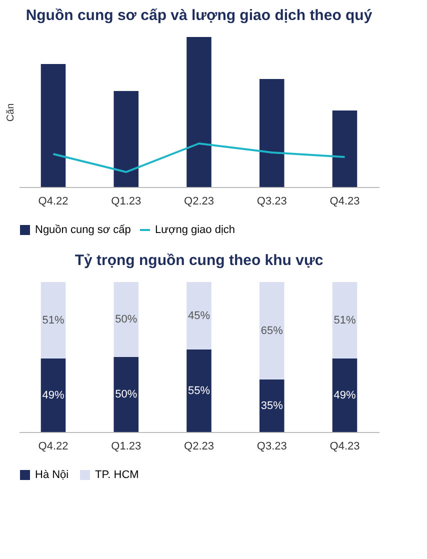  Describe the element at coordinates (195, 230) in the screenshot. I see `legend-label: Lượng giao dịch` at that location.